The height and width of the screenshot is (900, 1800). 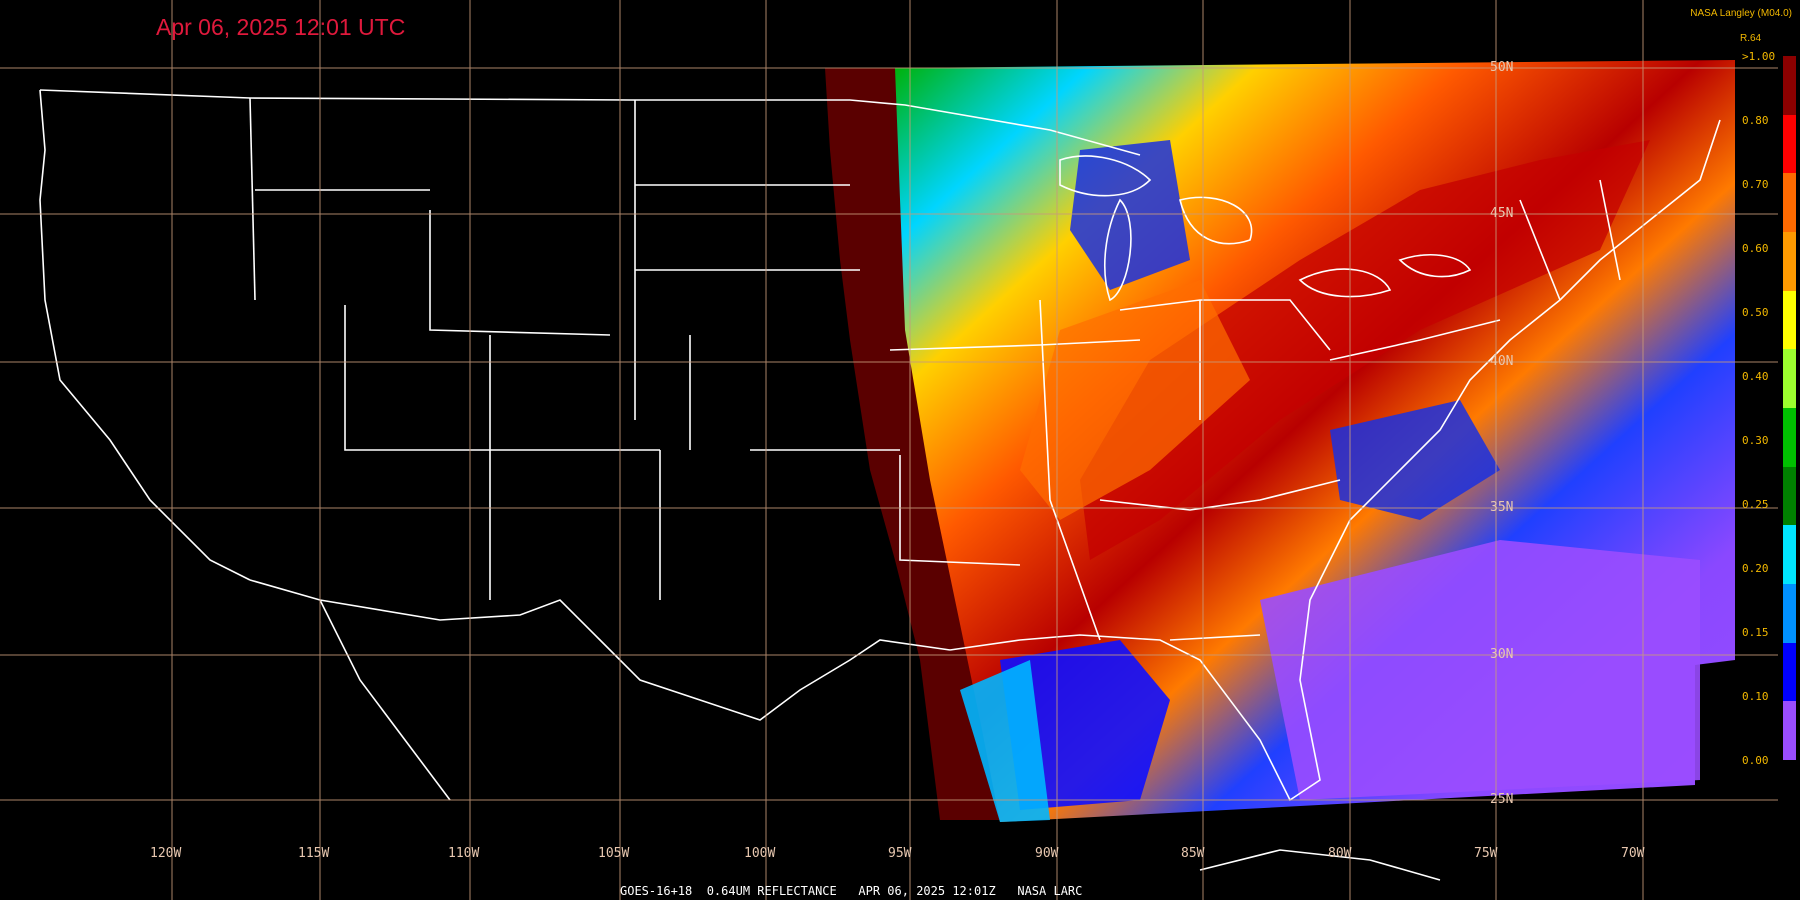 I want to click on longitude-label: 70W, so click(x=1633, y=853).